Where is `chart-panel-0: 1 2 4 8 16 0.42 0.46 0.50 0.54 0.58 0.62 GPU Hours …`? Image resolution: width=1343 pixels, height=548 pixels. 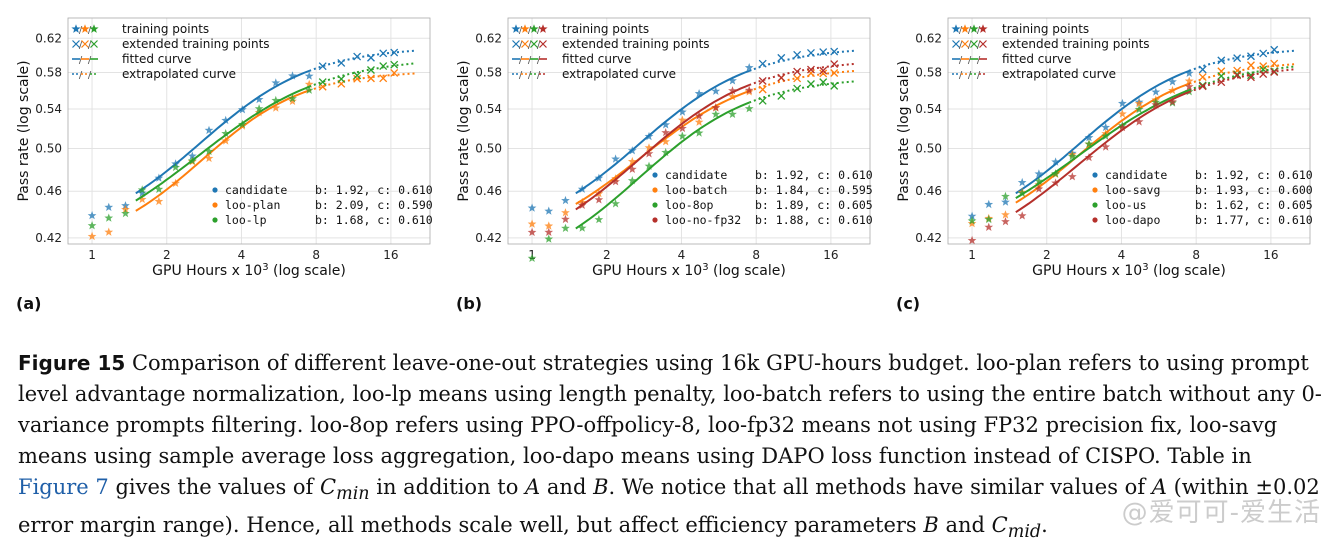 chart-panel-0: 1 2 4 8 16 0.42 0.46 0.50 0.54 0.58 0.62 GPU Hours … is located at coordinates (224, 148).